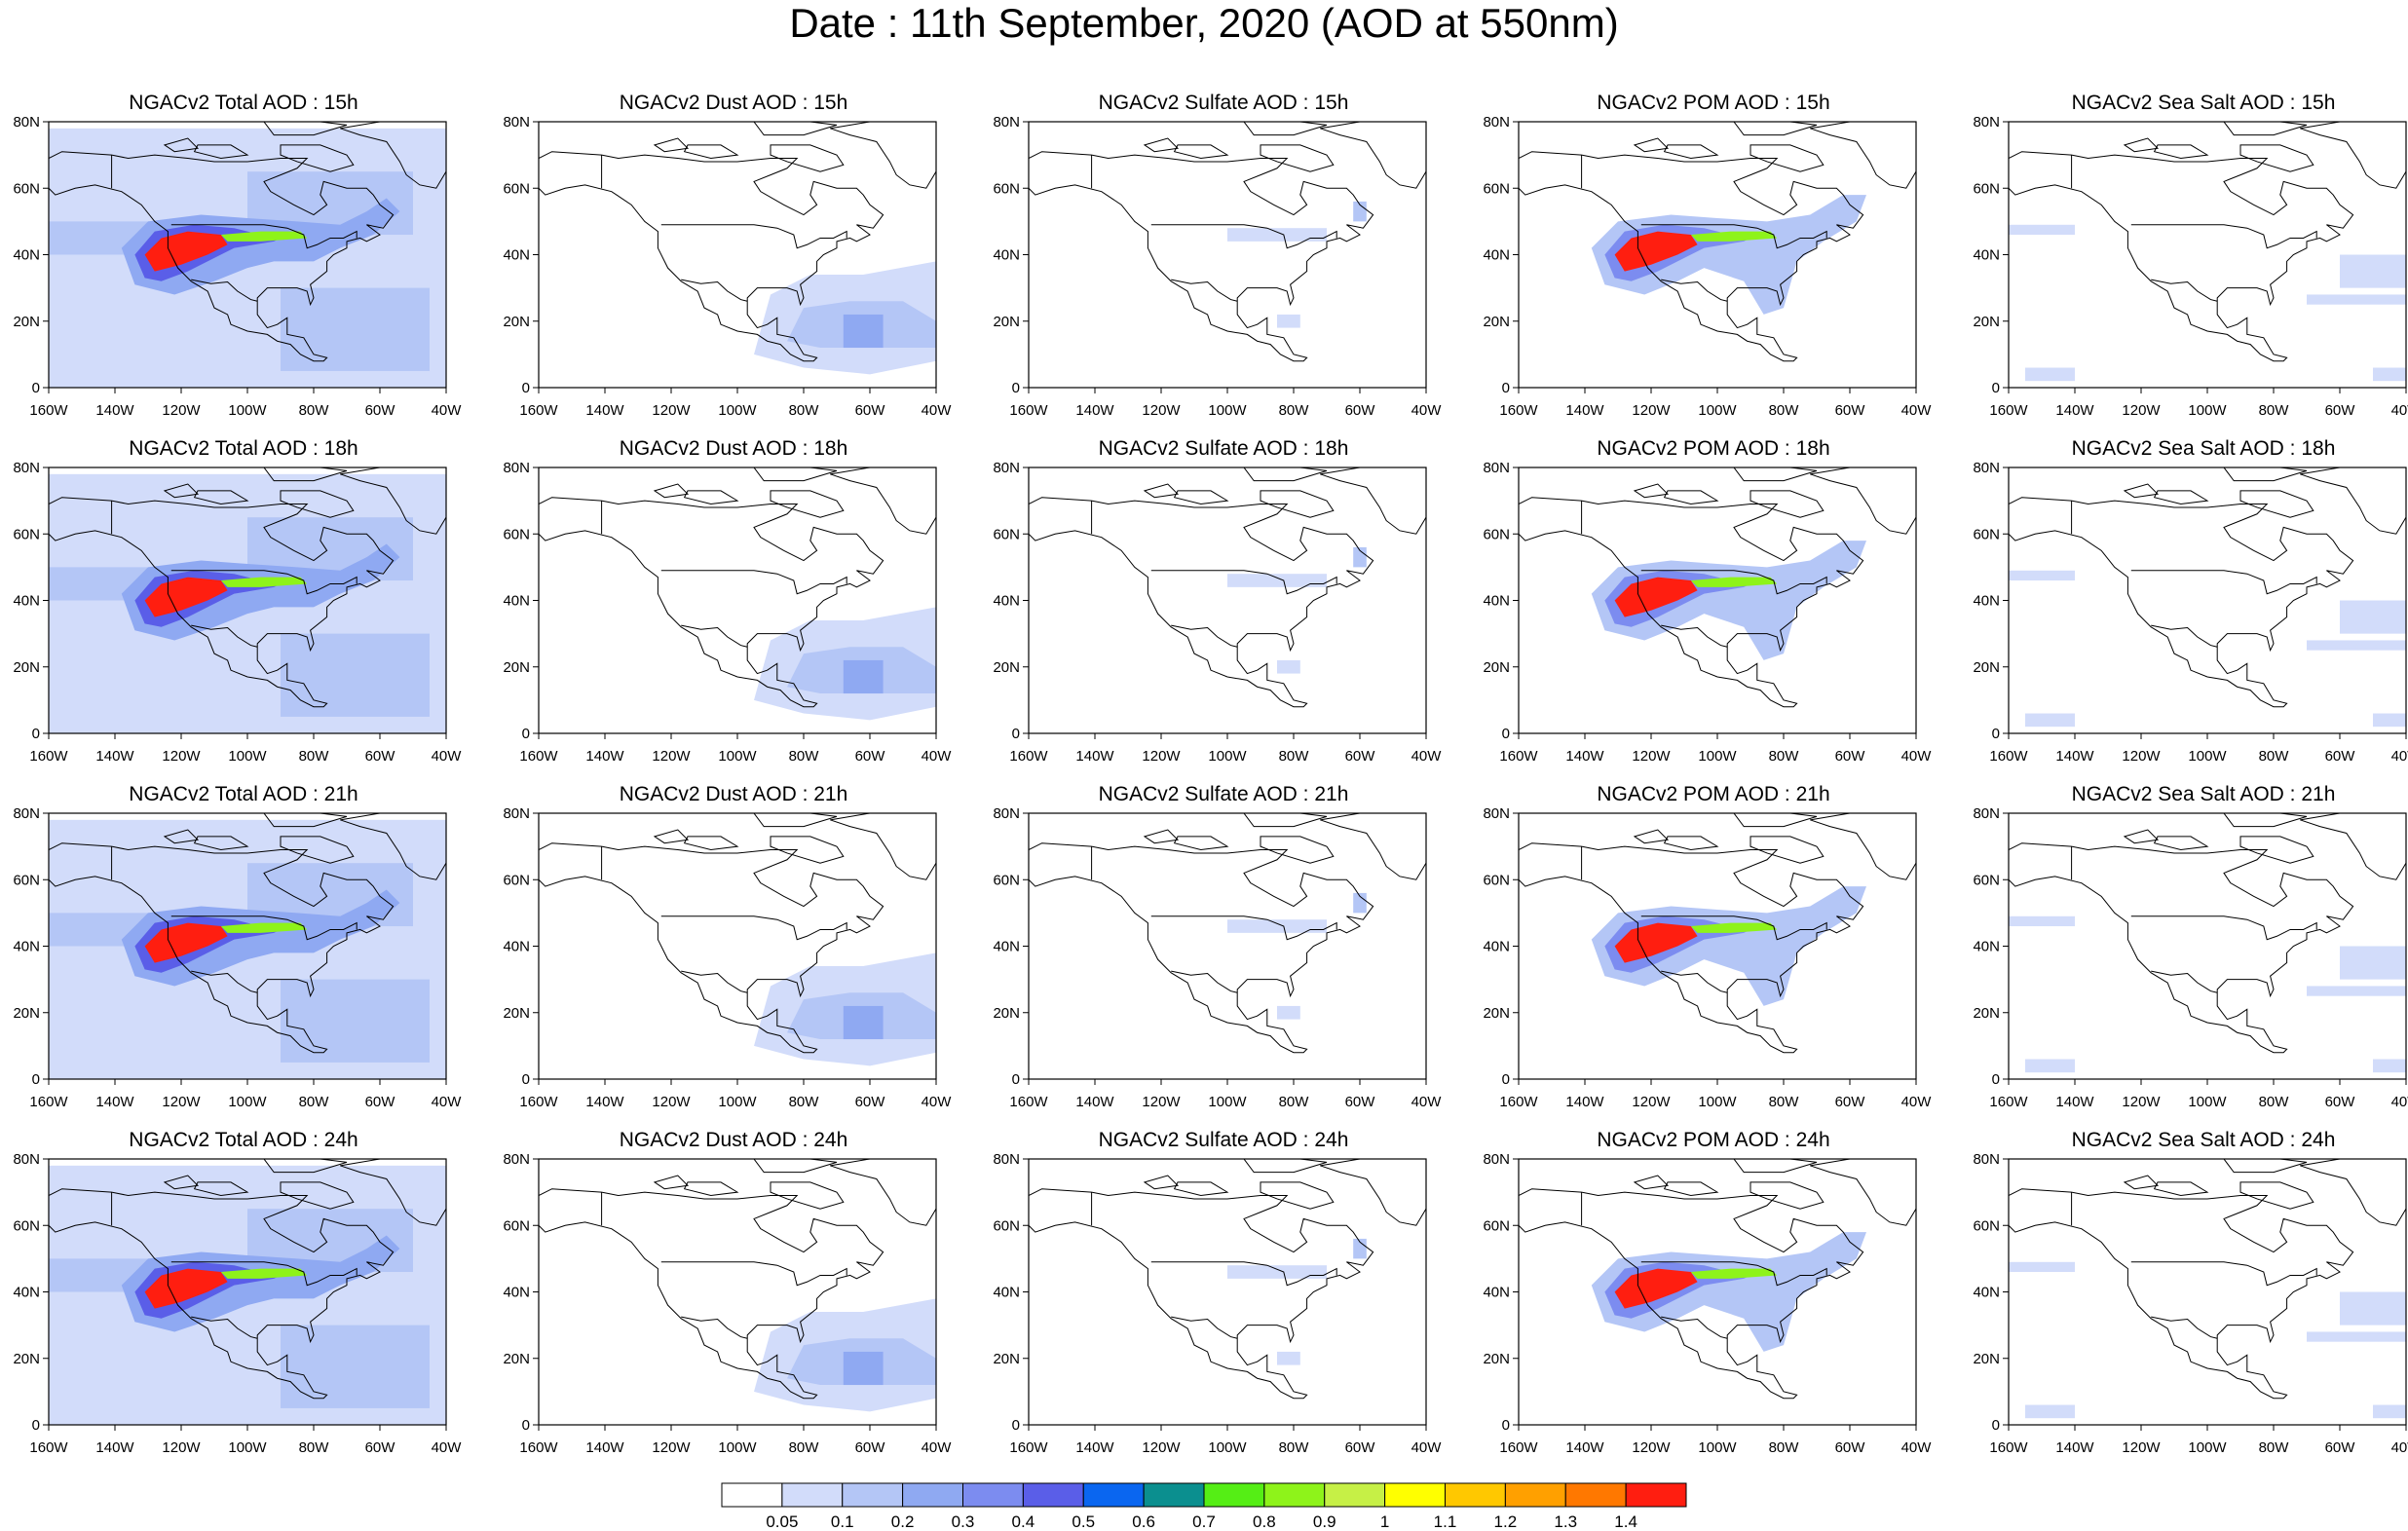 This screenshot has width=2408, height=1531. I want to click on panel-title: NGACv2 Dust AOD : 18h, so click(733, 448).